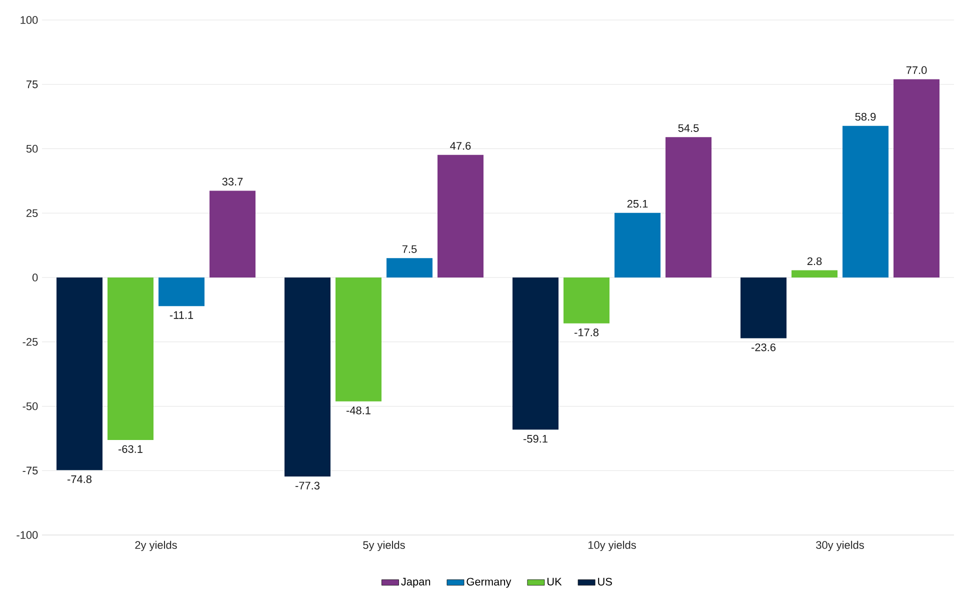  I want to click on data-label: 58.9, so click(865, 116).